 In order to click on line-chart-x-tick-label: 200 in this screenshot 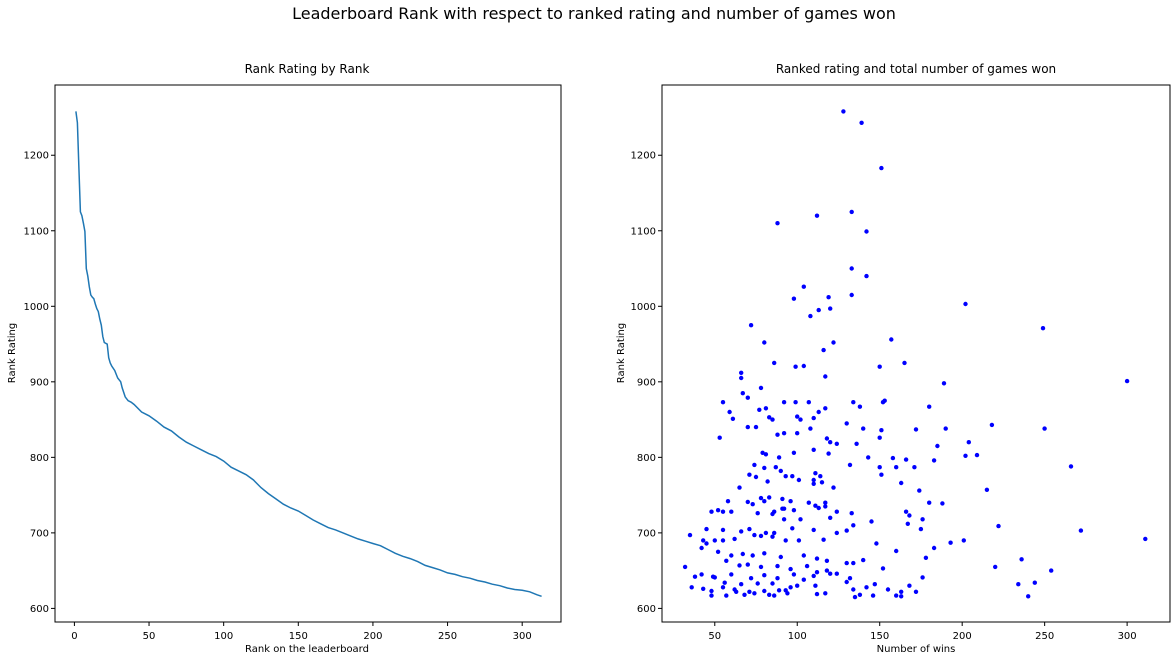, I will do `click(372, 636)`.